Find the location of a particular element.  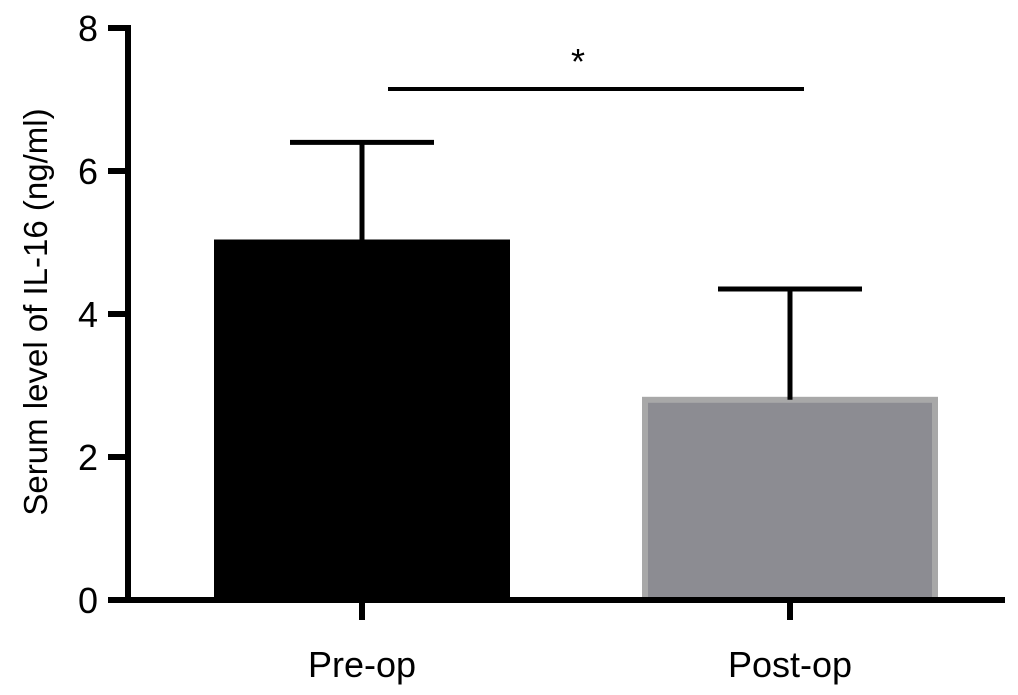

significance-label: * is located at coordinates (578, 61).